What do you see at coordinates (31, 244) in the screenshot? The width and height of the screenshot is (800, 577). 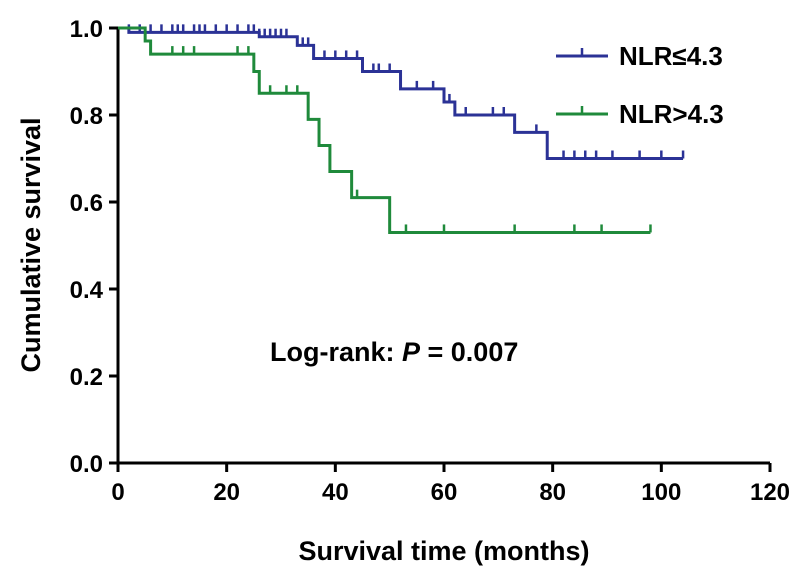 I see `y-axis-title: Cumulative survival` at bounding box center [31, 244].